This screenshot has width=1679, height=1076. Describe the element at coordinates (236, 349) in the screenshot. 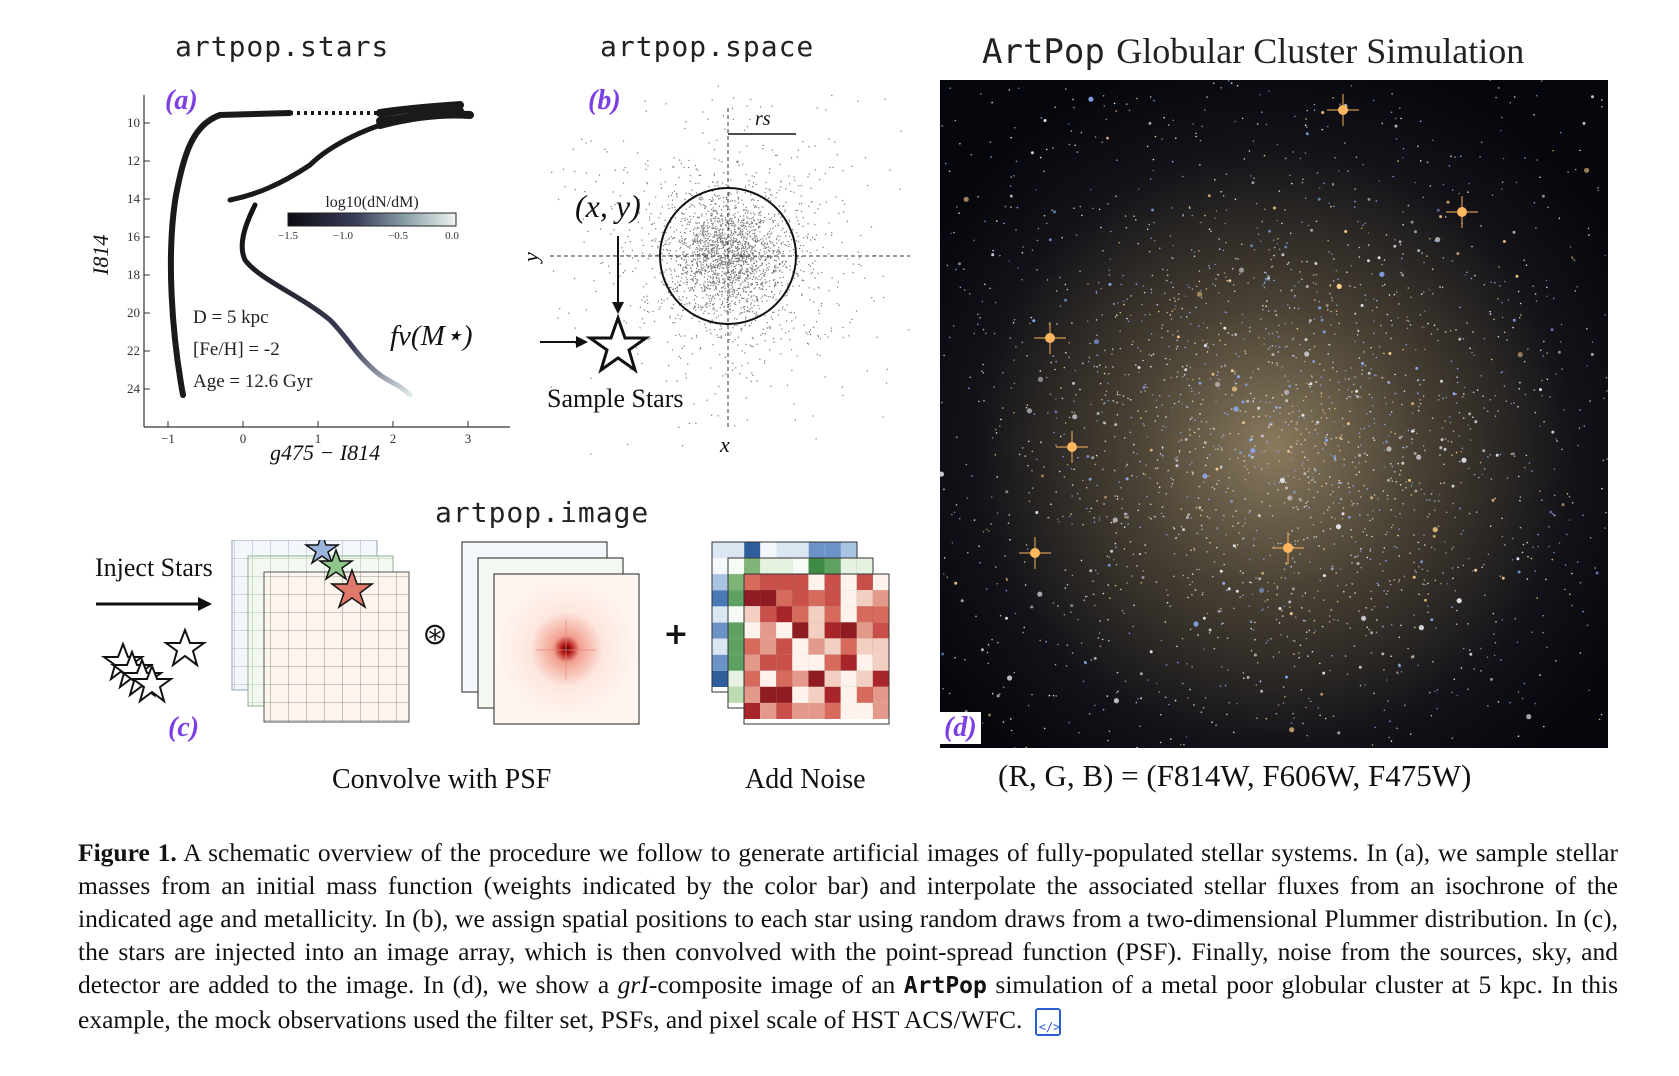

I see `param-metallicity: [Fe/H] = -2` at that location.